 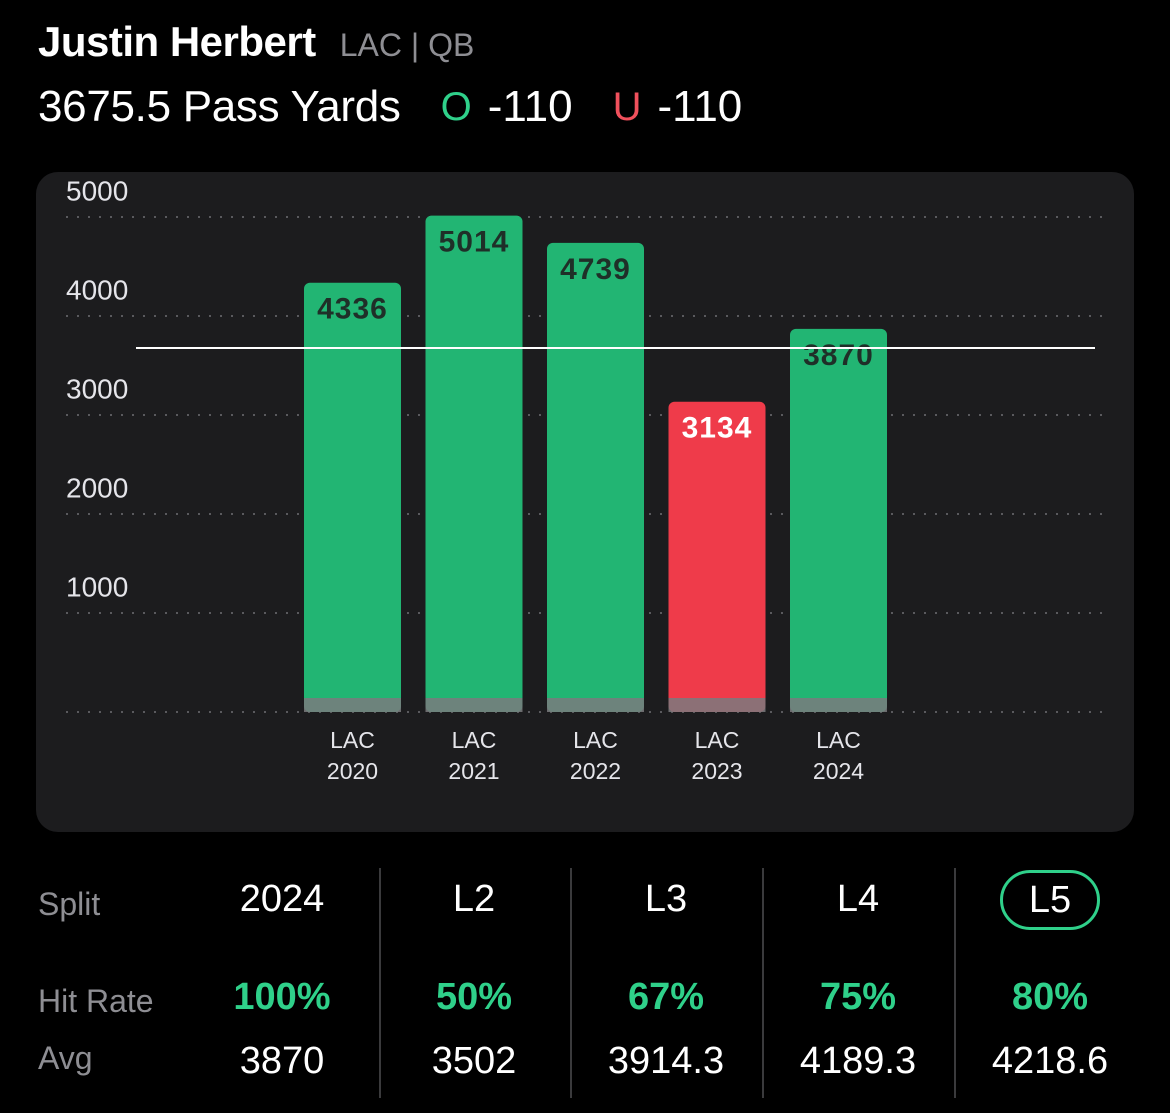 I want to click on split-row-label: Split, so click(x=69, y=904).